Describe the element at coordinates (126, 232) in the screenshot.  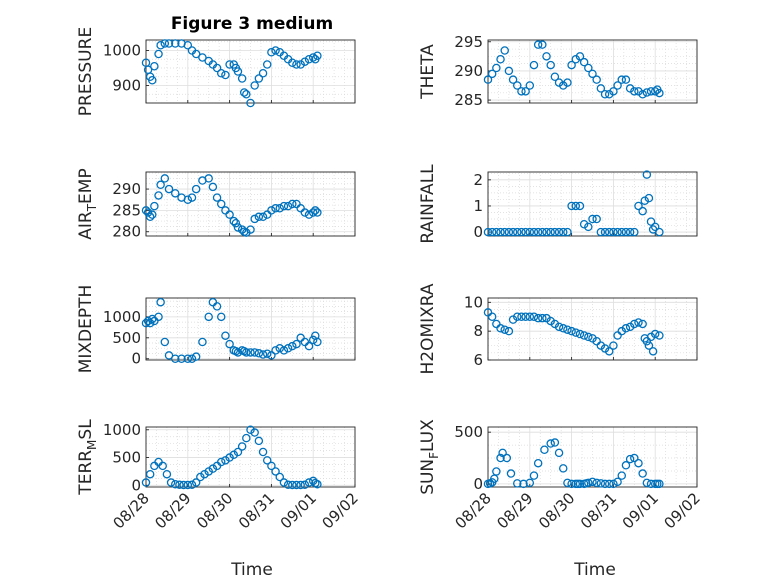
I see `y-tick-label: 280` at that location.